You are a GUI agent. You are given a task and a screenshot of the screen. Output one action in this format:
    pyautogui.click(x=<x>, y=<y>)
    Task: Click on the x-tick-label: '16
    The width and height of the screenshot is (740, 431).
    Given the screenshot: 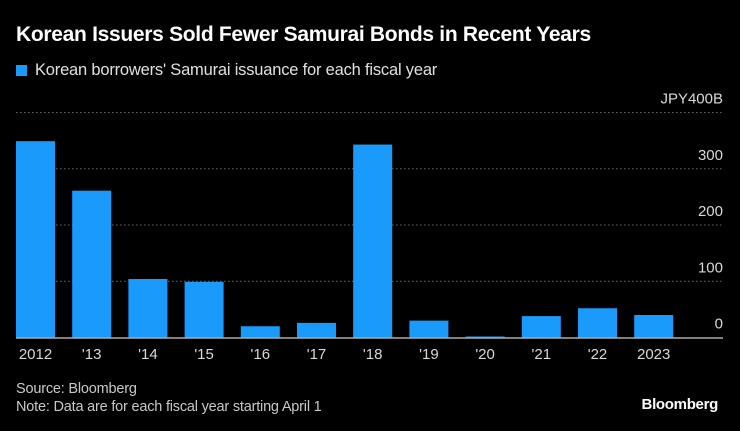 What is the action you would take?
    pyautogui.click(x=261, y=354)
    